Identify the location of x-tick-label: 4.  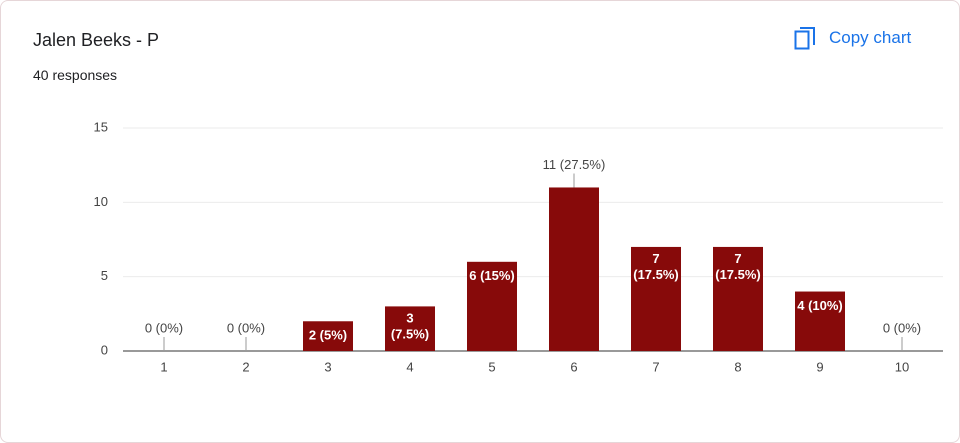
(409, 366).